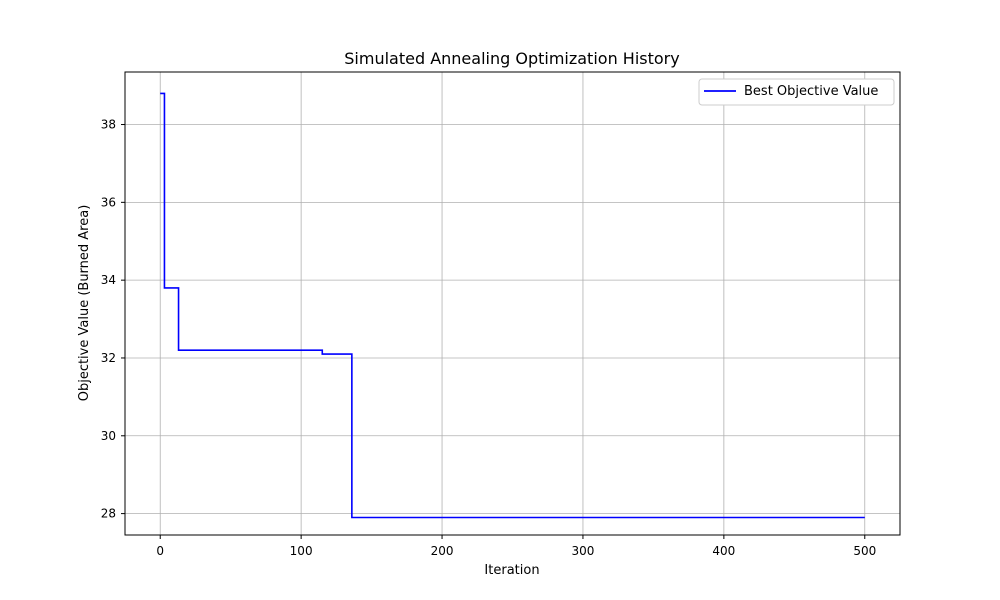  I want to click on y-tick-label-3: 34, so click(108, 280).